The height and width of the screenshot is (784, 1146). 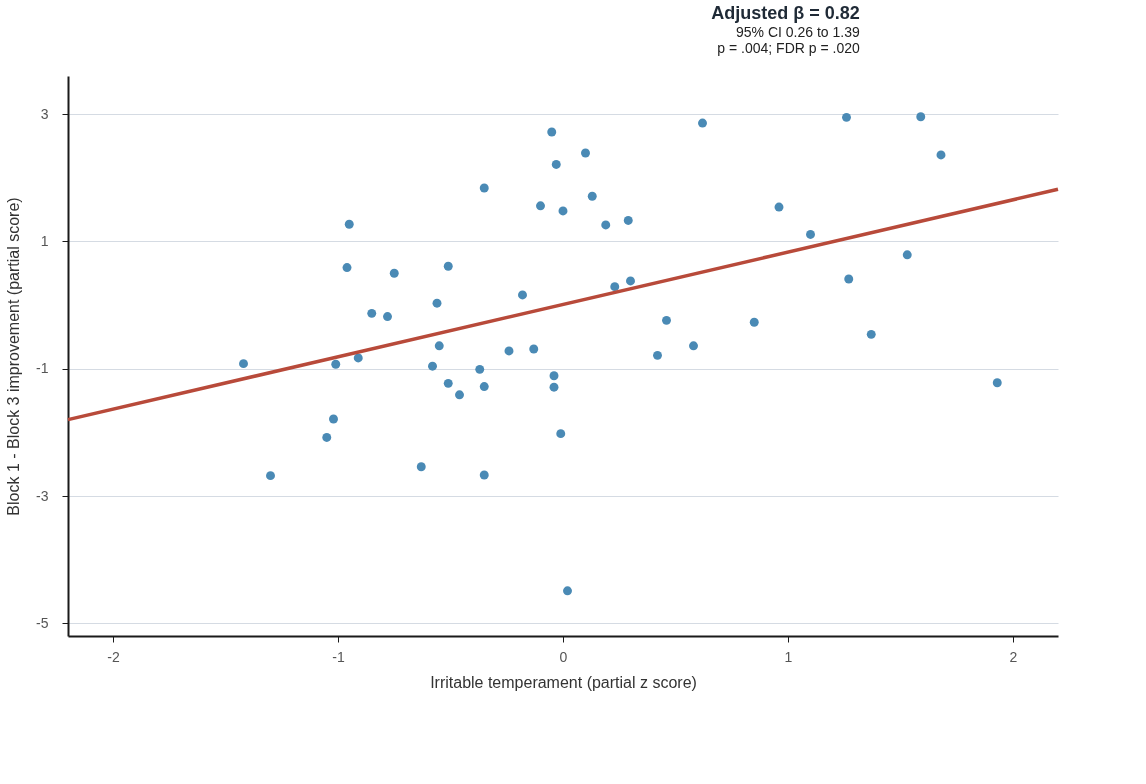 What do you see at coordinates (14, 356) in the screenshot?
I see `y-axis-title: Block 1 - Block 3 improvement (partial score)` at bounding box center [14, 356].